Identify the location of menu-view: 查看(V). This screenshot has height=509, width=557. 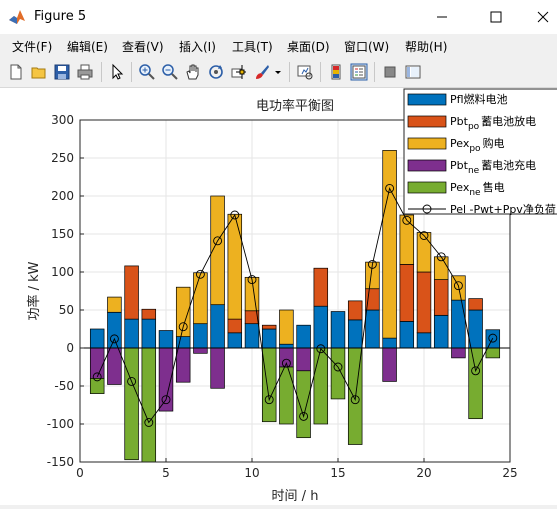
(143, 47).